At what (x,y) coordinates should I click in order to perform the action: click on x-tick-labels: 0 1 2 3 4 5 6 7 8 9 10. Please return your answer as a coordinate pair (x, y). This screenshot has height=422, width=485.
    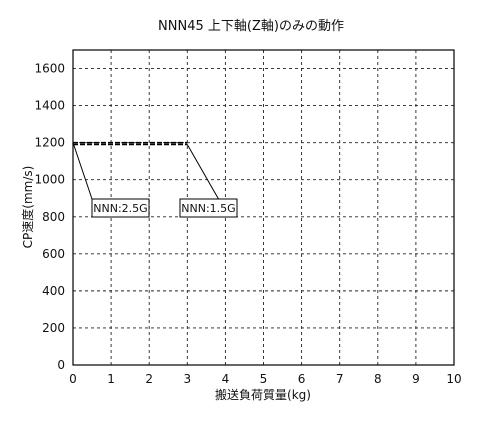
    Looking at the image, I should click on (265, 379).